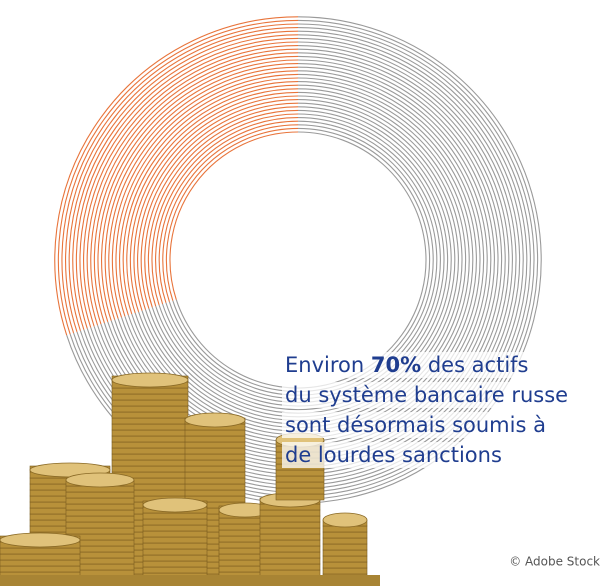 This screenshot has width=614, height=586. What do you see at coordinates (190, 580) in the screenshot?
I see `coin-floor` at bounding box center [190, 580].